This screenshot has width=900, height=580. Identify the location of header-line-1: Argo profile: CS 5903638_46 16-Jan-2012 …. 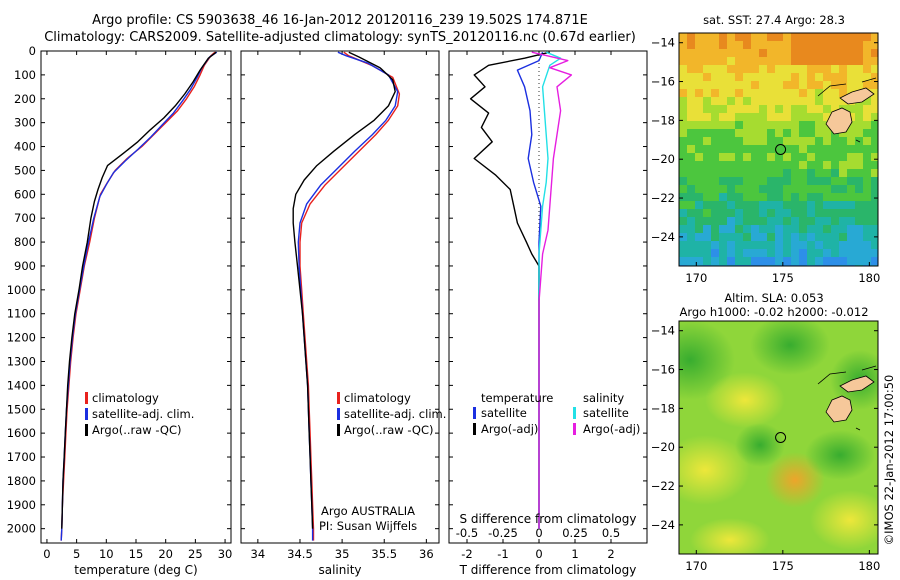
(340, 20).